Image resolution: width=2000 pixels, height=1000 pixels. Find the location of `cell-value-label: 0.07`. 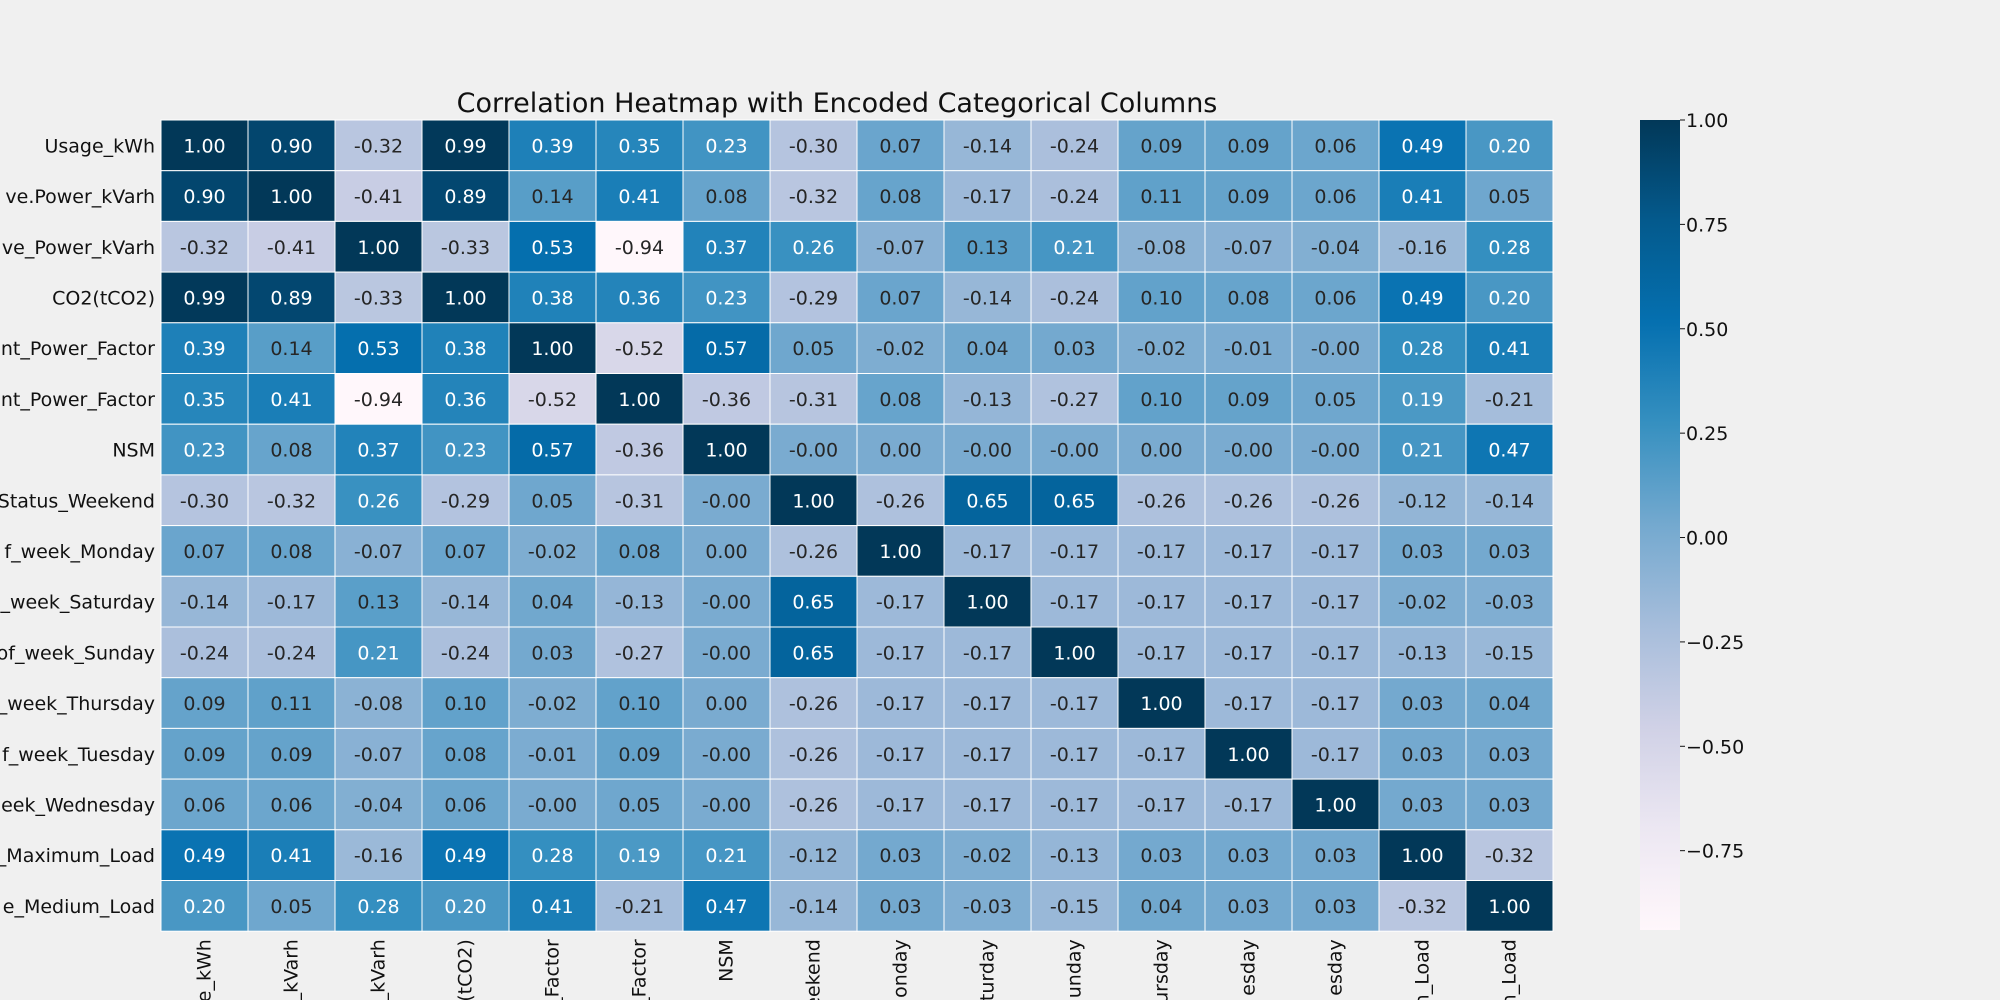

cell-value-label: 0.07 is located at coordinates (900, 298).